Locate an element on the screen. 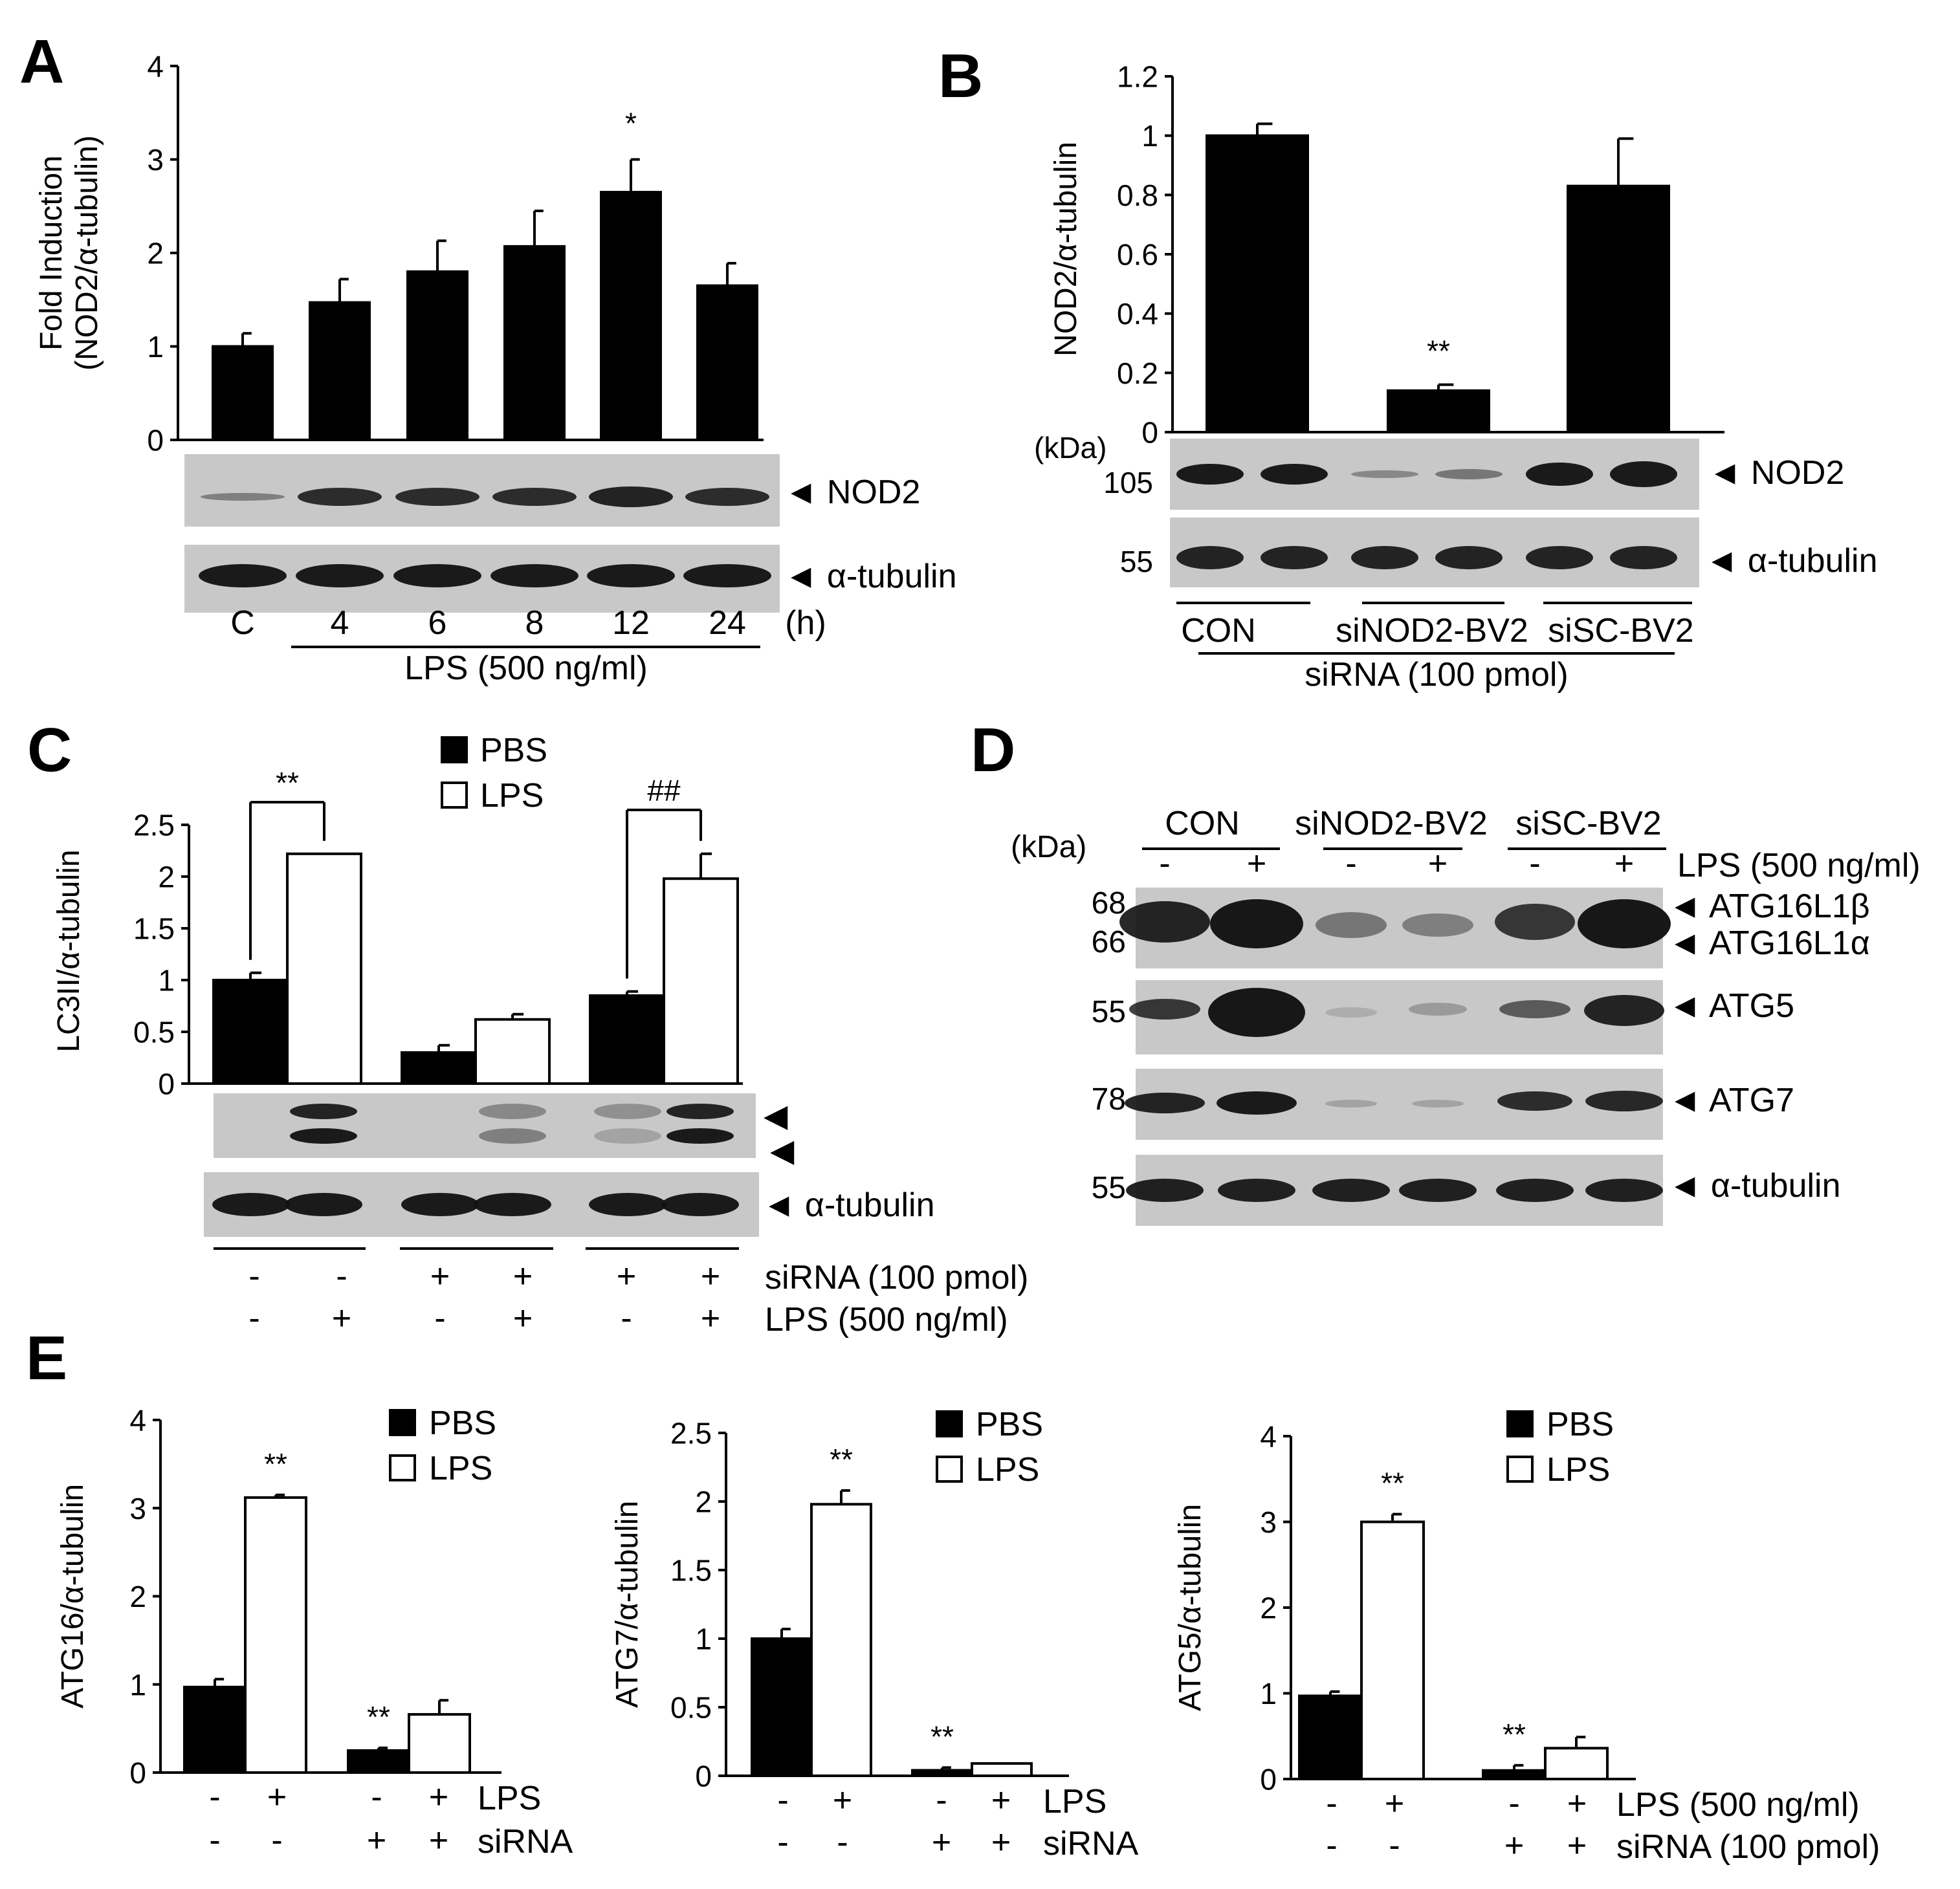 This screenshot has width=1960, height=1889. kda-value: 55 is located at coordinates (1109, 1188).